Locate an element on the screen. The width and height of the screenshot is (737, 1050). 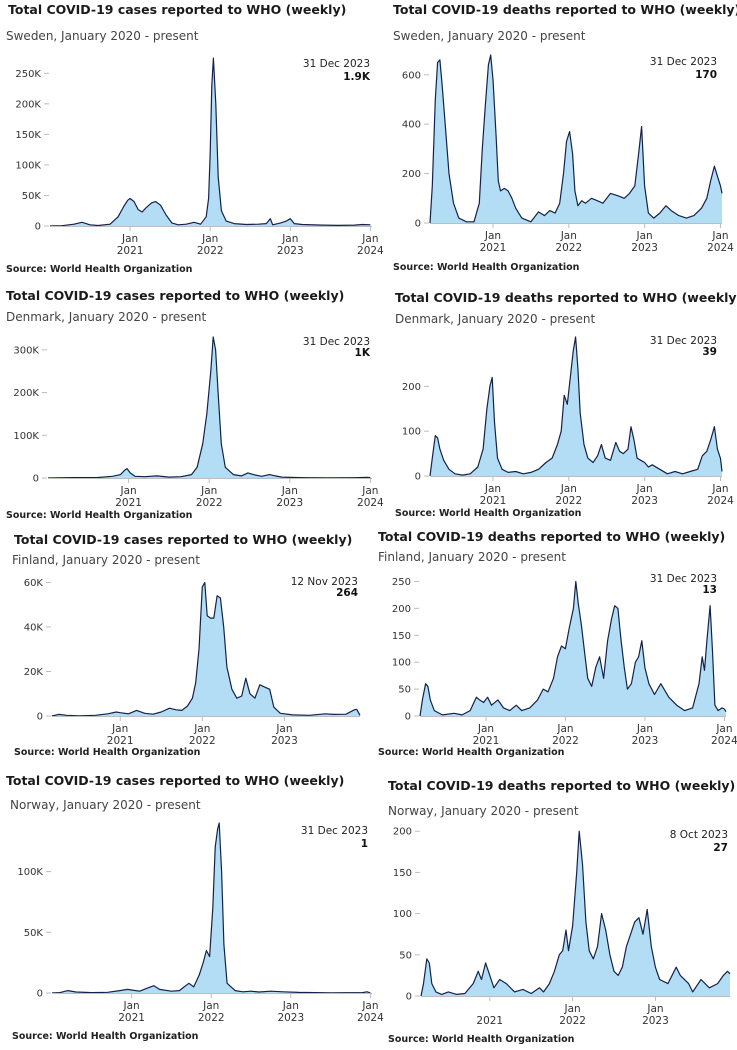
chart-subtitle: Sweden, January 2020 - present is located at coordinates (102, 36).